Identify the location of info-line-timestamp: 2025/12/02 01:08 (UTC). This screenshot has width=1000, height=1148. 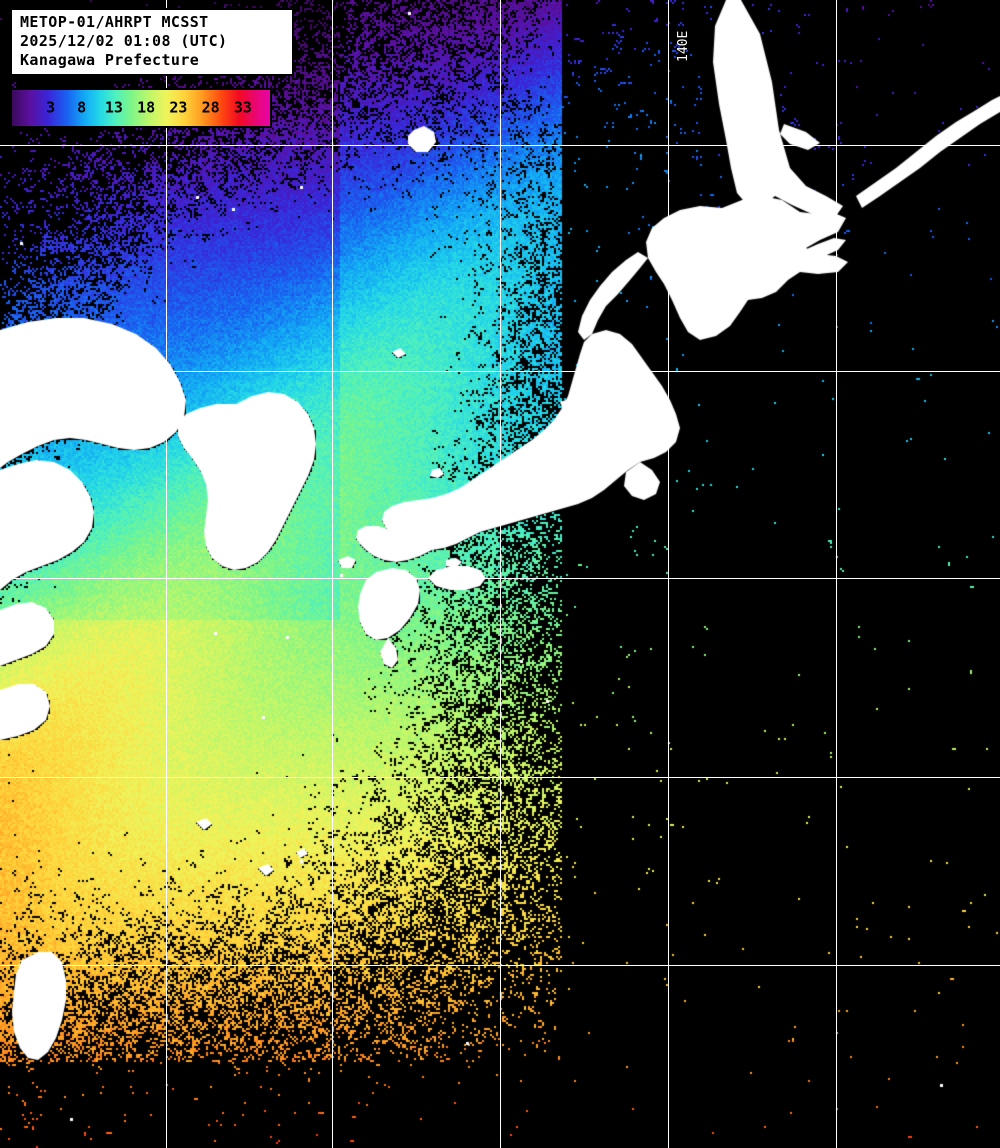
(124, 41).